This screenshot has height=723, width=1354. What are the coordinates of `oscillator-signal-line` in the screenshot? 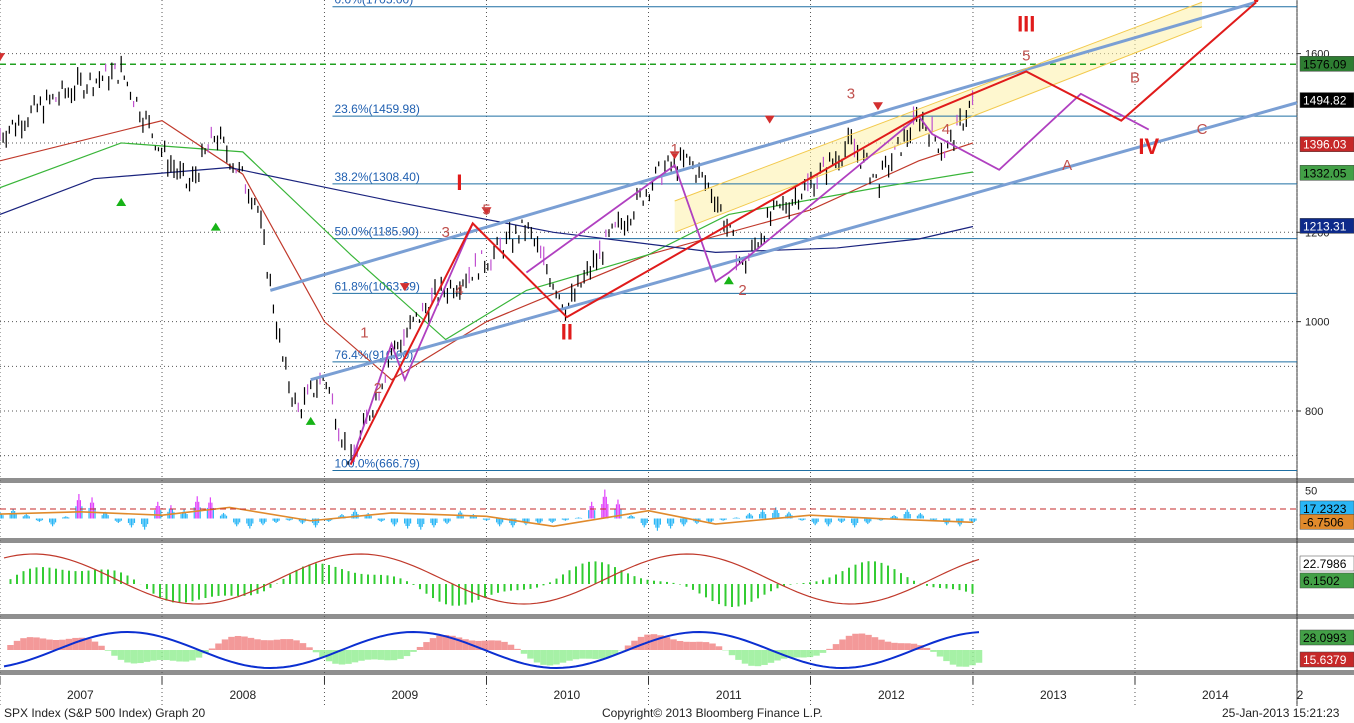 It's located at (487, 517).